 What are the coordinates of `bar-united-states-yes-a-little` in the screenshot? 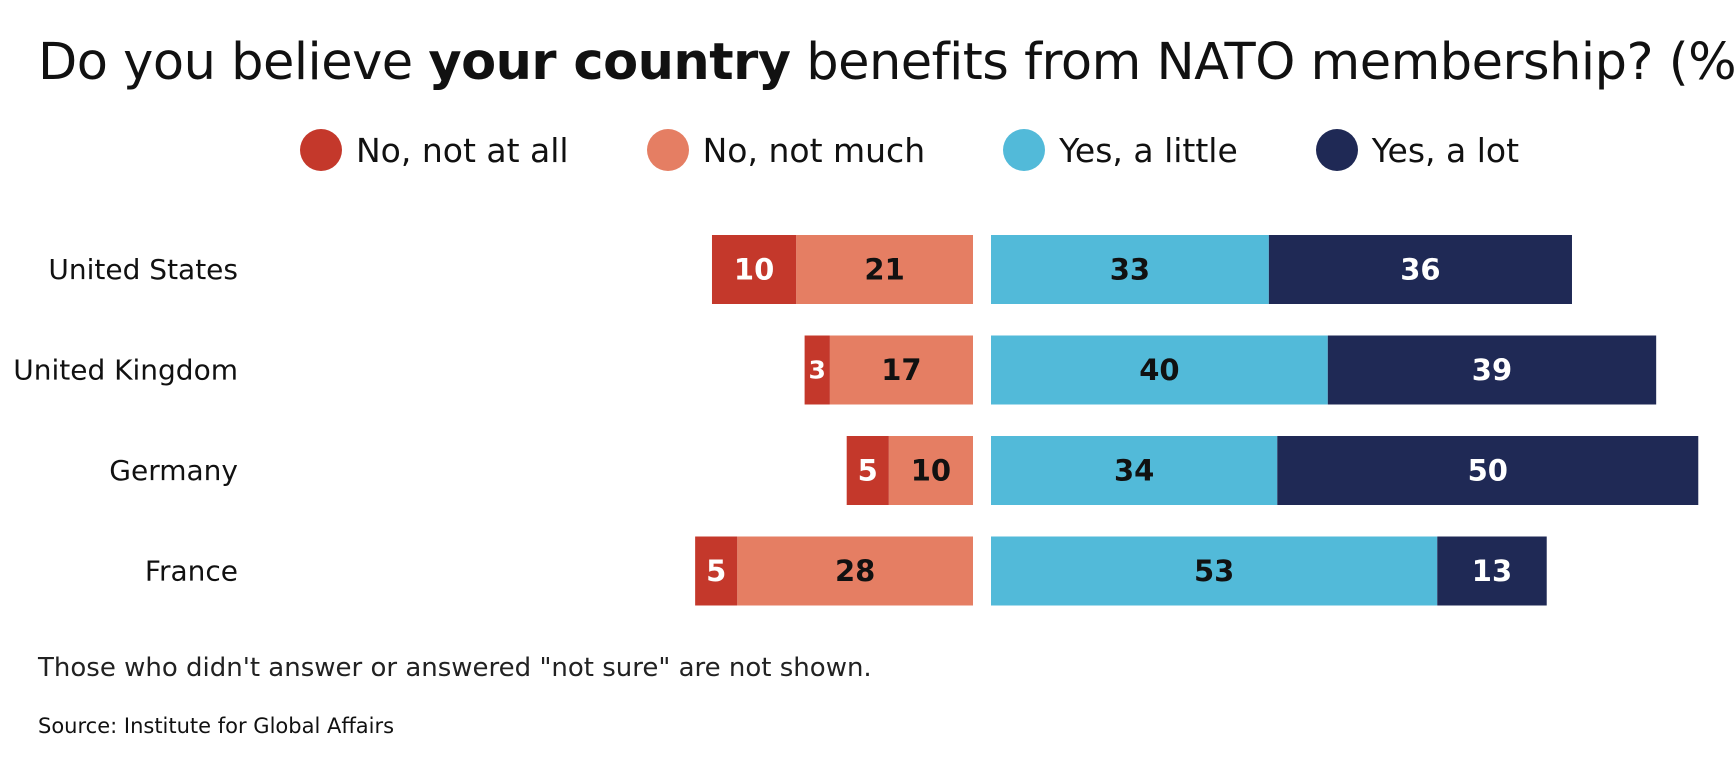 It's located at (1130, 269).